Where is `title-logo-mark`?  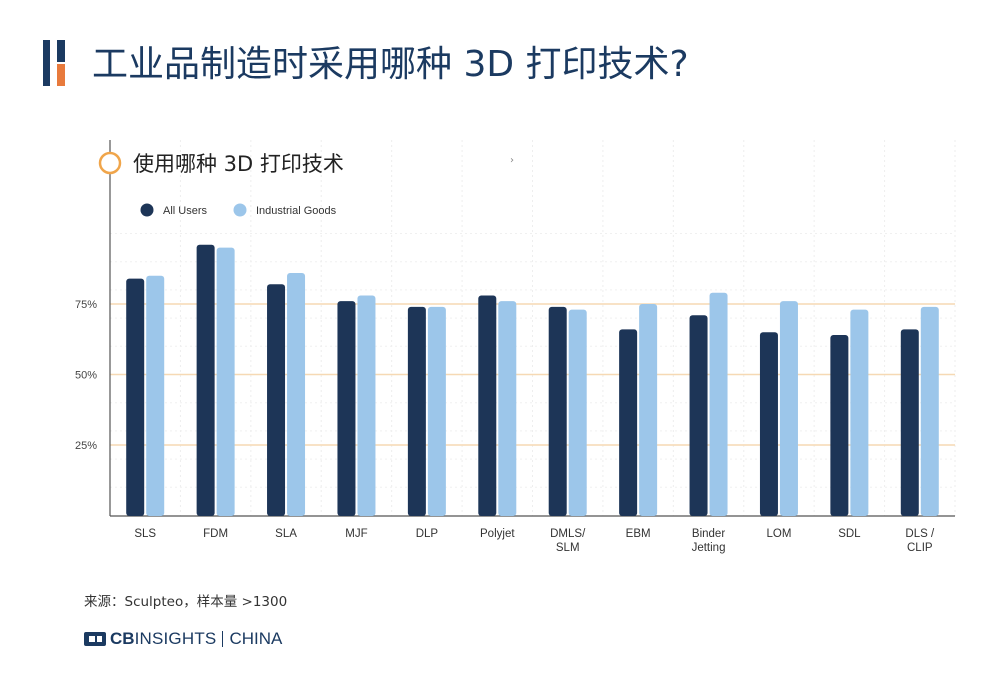 title-logo-mark is located at coordinates (57, 63).